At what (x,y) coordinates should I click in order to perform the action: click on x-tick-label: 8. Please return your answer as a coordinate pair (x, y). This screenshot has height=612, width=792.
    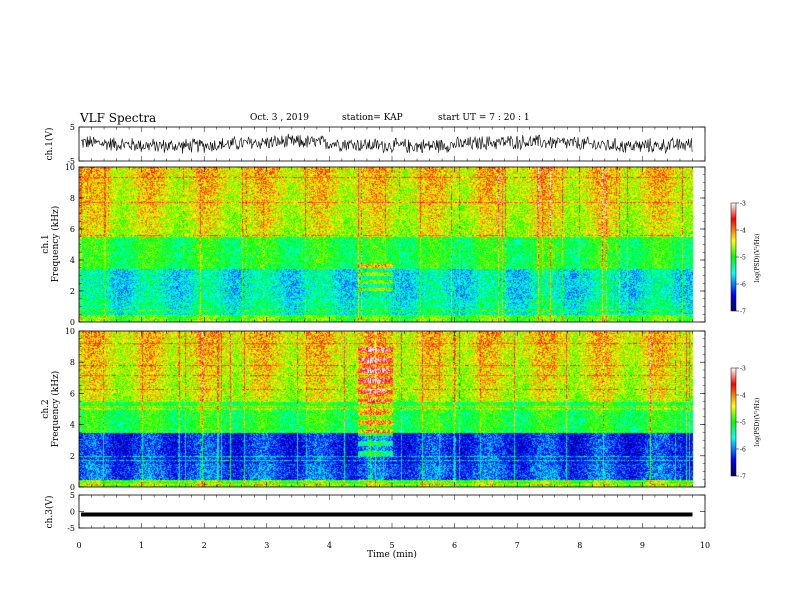
    Looking at the image, I should click on (579, 545).